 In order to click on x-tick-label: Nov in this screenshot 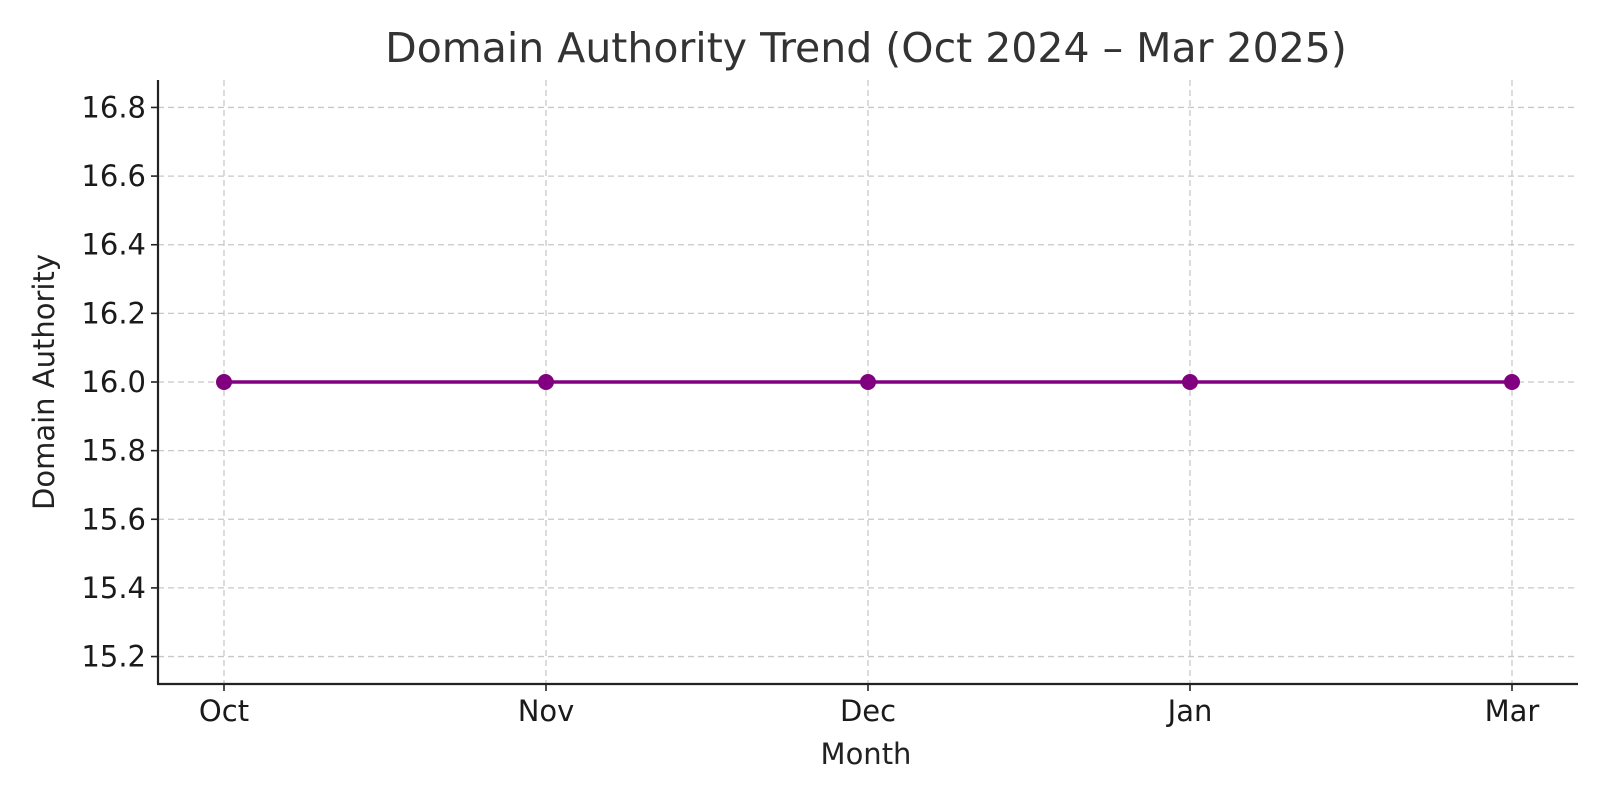, I will do `click(546, 711)`.